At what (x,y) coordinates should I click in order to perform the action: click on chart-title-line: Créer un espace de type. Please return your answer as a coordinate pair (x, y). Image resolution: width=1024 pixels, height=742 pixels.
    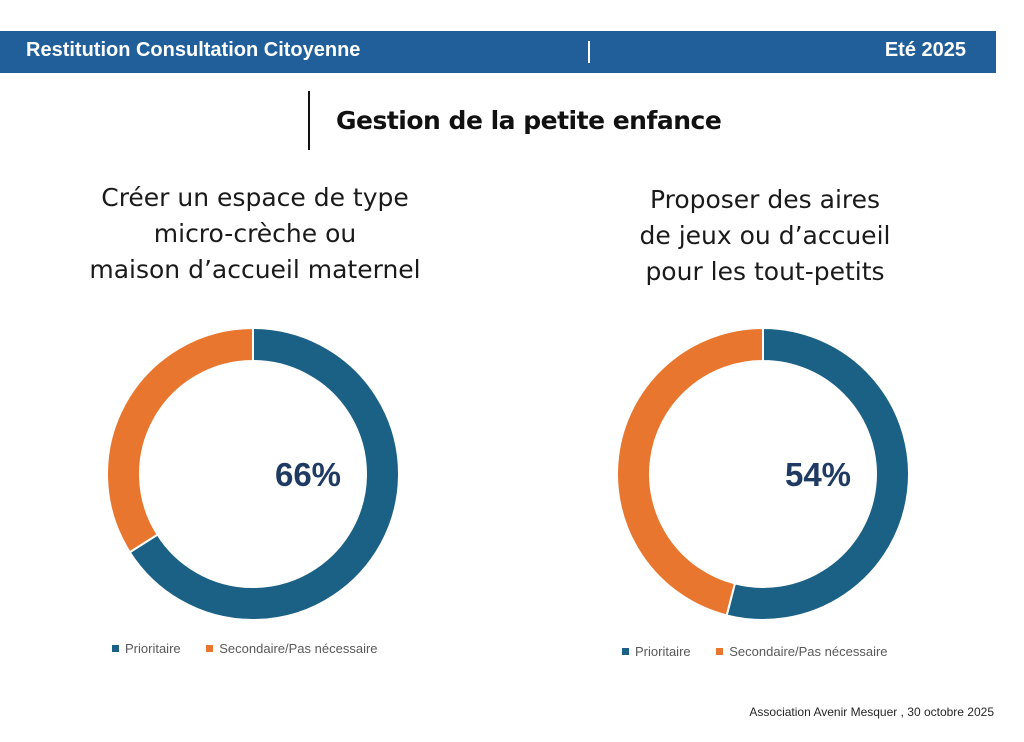
    Looking at the image, I should click on (255, 197).